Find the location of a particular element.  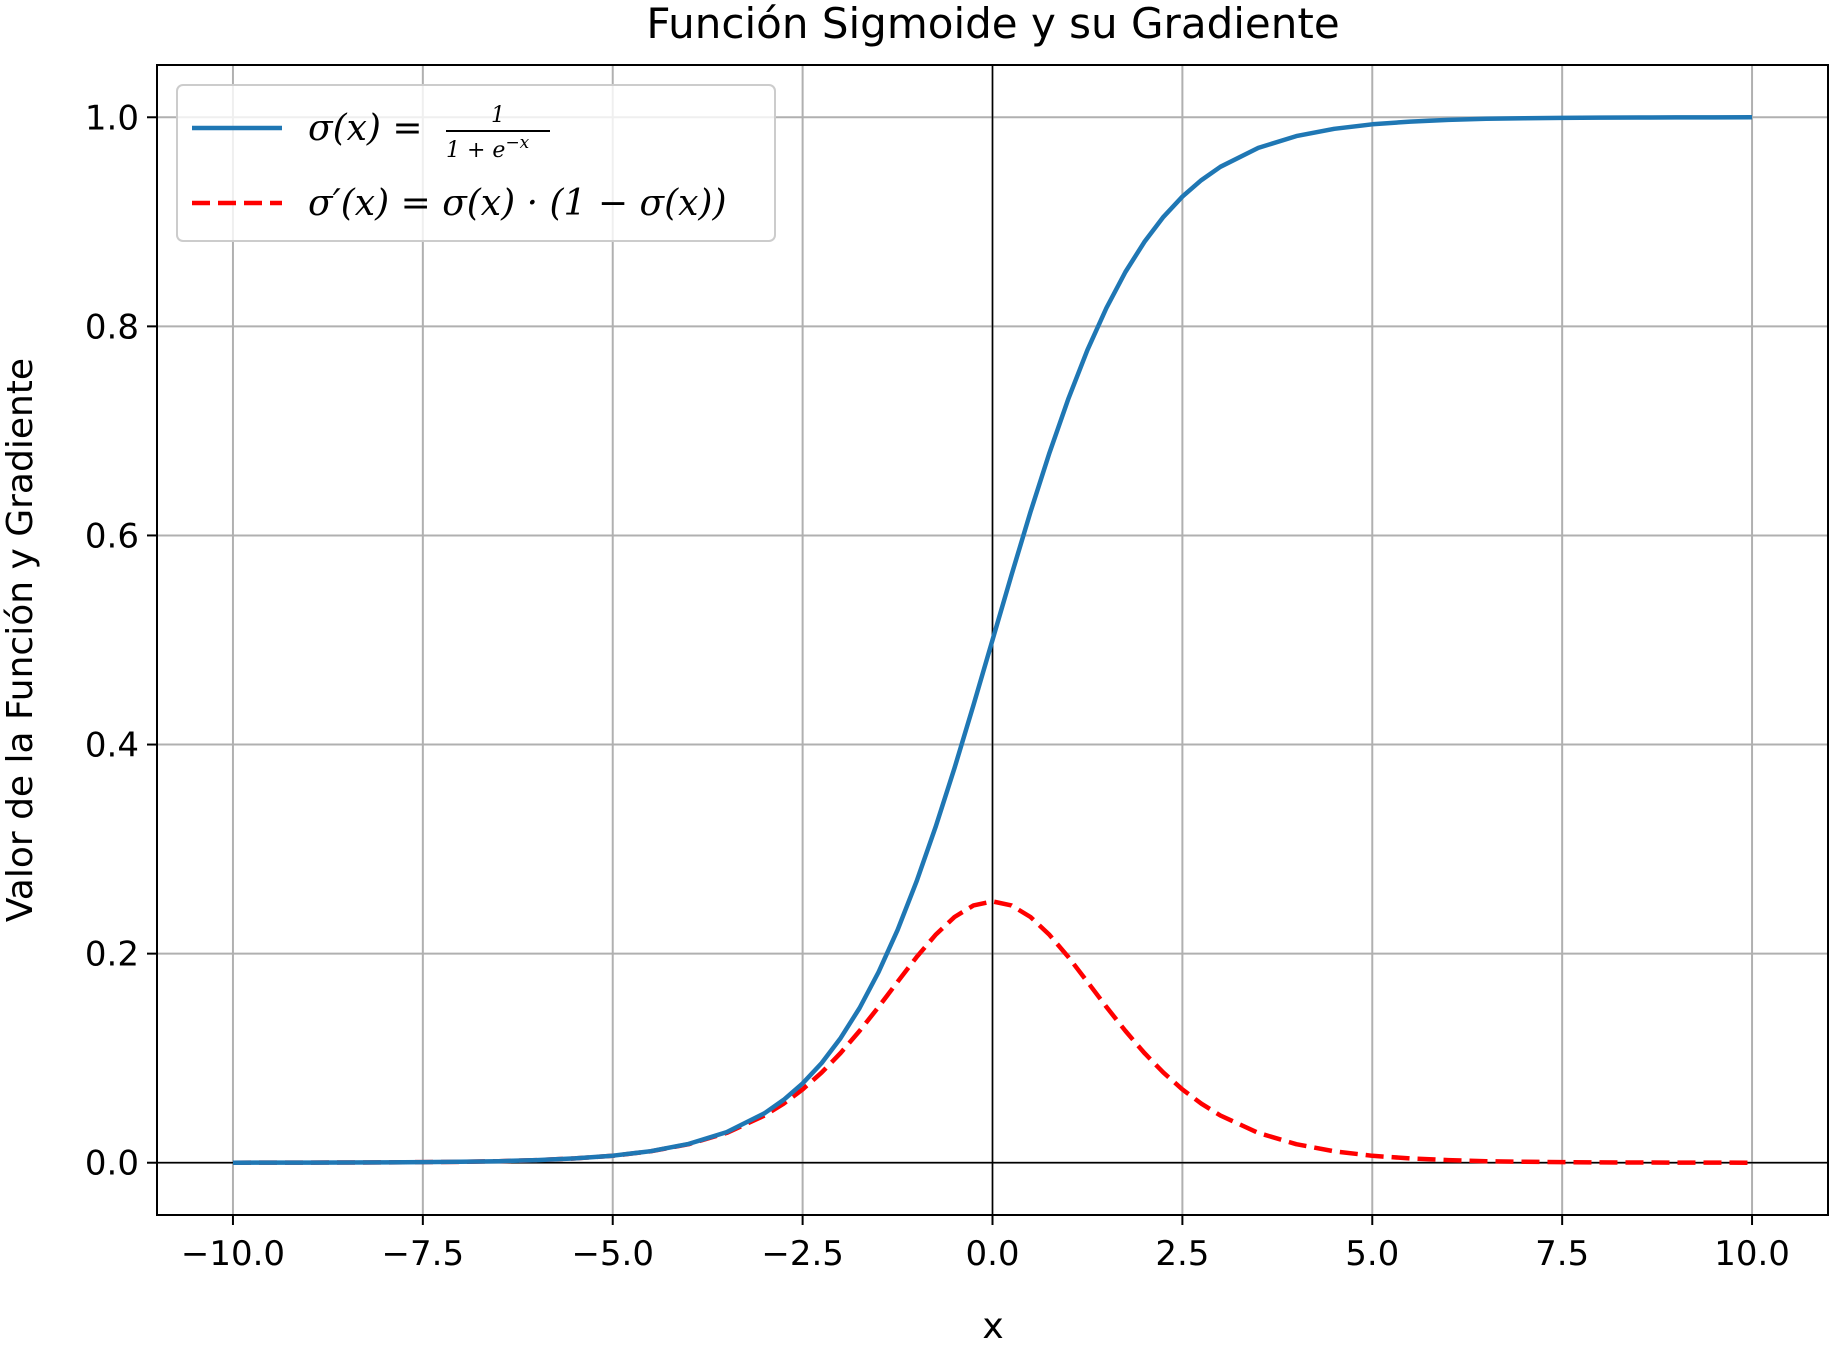

y-tick-label: 1.0 is located at coordinates (112, 118).